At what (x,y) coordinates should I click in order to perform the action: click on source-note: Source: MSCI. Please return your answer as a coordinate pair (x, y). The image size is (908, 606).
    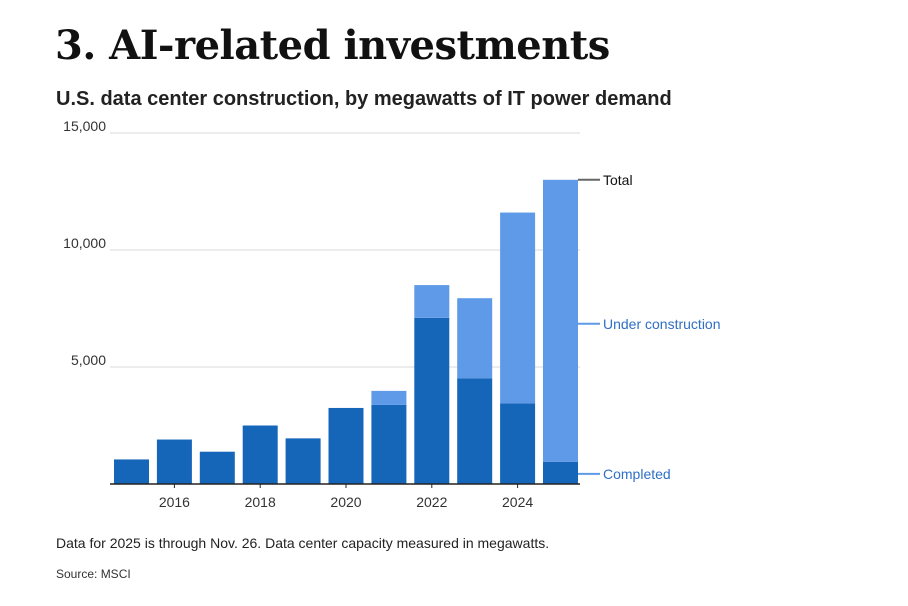
    Looking at the image, I should click on (93, 574).